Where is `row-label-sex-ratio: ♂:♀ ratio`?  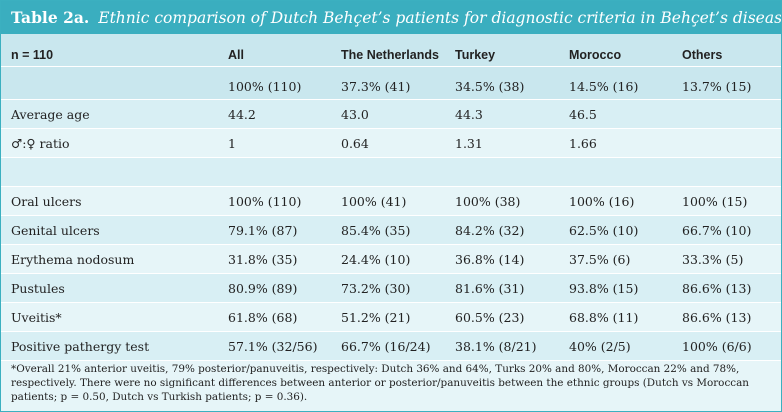 row-label-sex-ratio: ♂:♀ ratio is located at coordinates (40, 143).